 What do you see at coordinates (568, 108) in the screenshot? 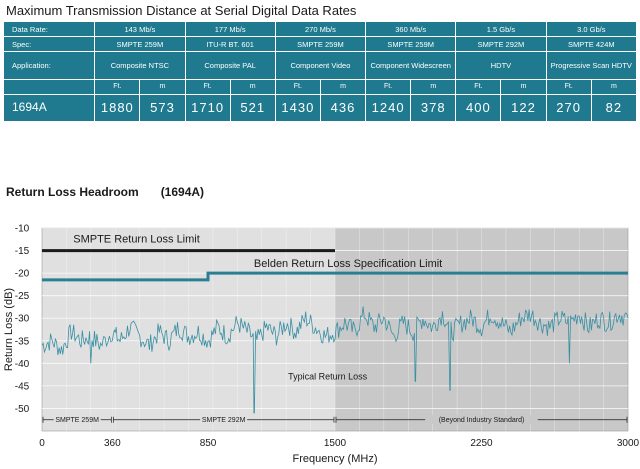
I see `distance-ft: 270` at bounding box center [568, 108].